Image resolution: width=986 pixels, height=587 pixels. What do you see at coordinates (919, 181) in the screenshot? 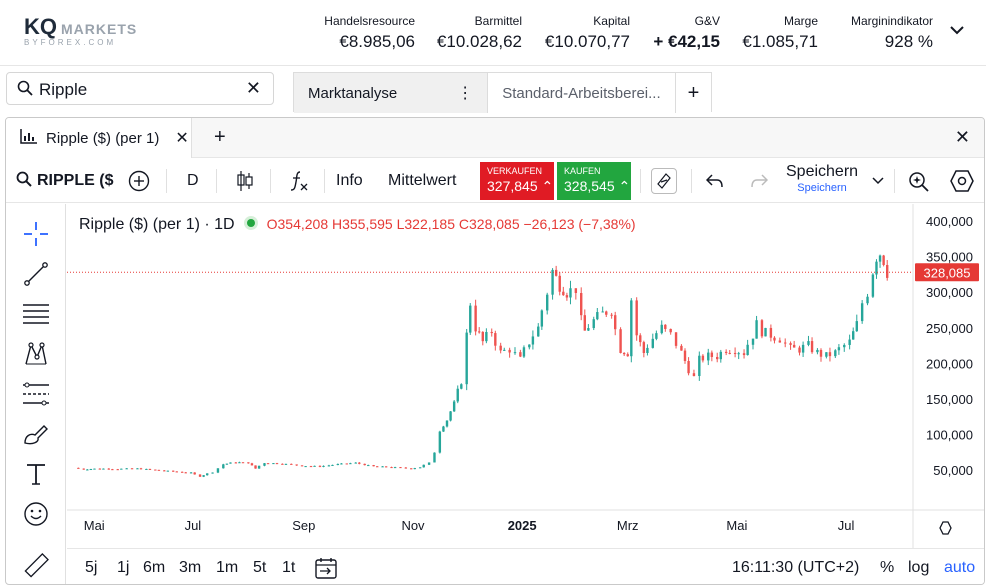
I see `quick-search-button` at bounding box center [919, 181].